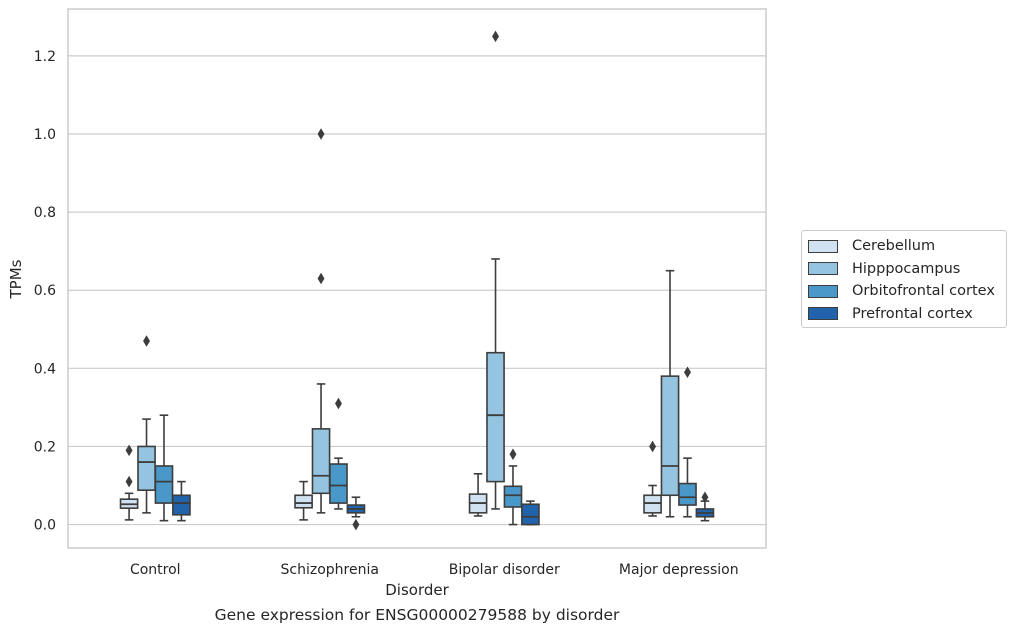  What do you see at coordinates (45, 447) in the screenshot?
I see `y-tick-label: 0.2` at bounding box center [45, 447].